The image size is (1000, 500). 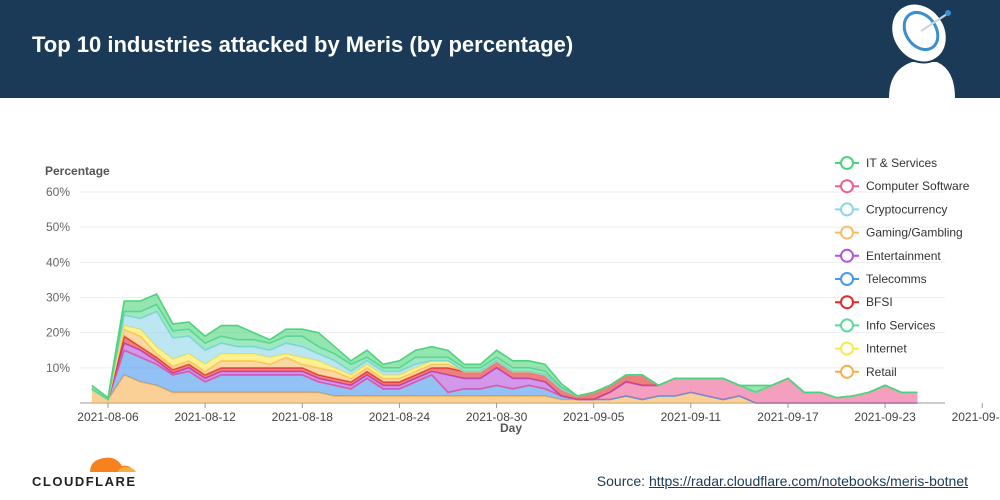 I want to click on x-tick-label: 2021-08-18, so click(x=303, y=417).